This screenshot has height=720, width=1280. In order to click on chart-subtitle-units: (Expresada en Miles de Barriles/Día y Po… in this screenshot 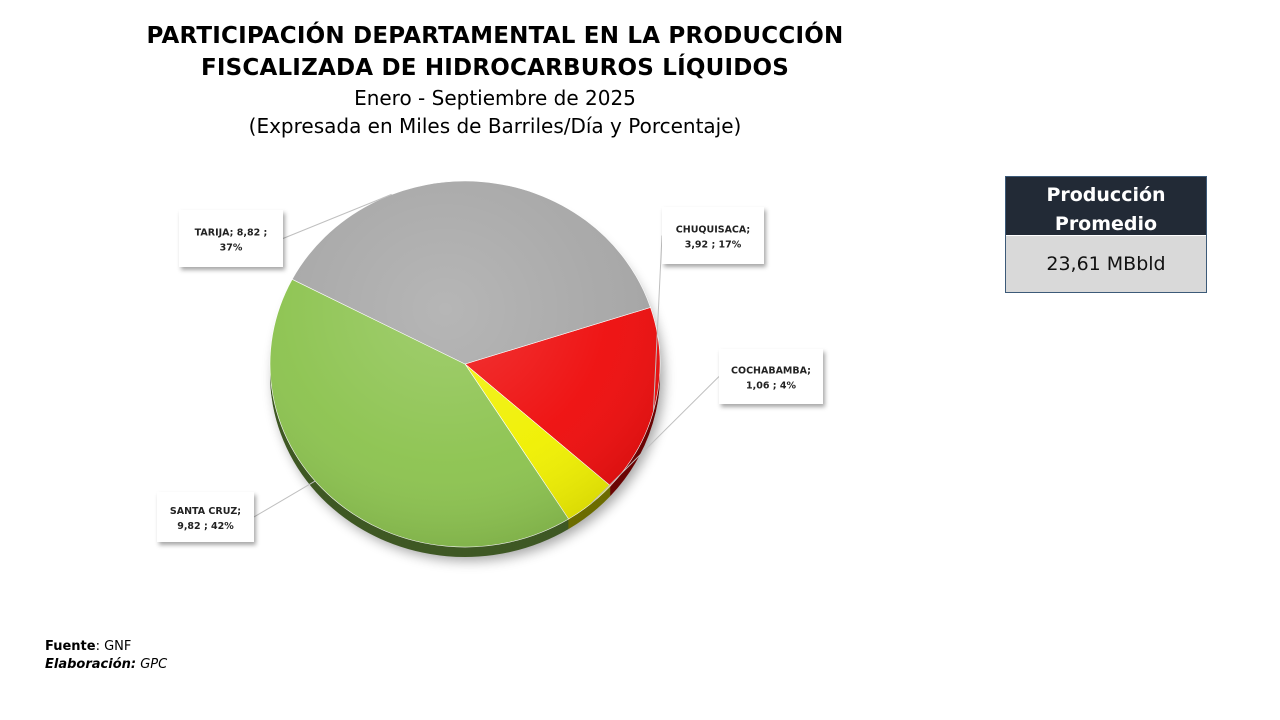, I will do `click(495, 126)`.